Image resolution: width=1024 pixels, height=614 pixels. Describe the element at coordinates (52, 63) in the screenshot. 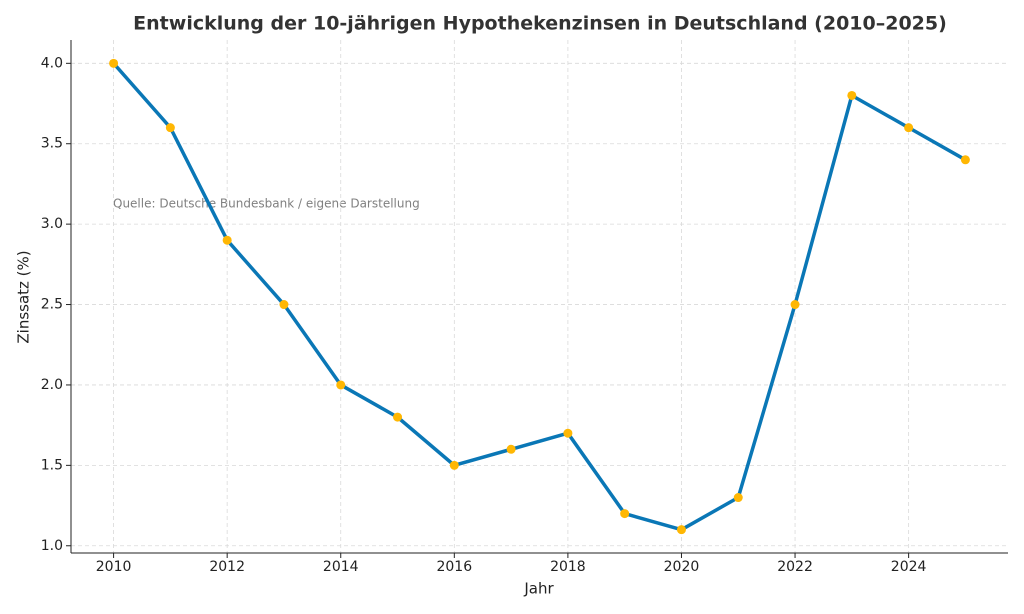

I see `y-tick-label: 4.0` at that location.